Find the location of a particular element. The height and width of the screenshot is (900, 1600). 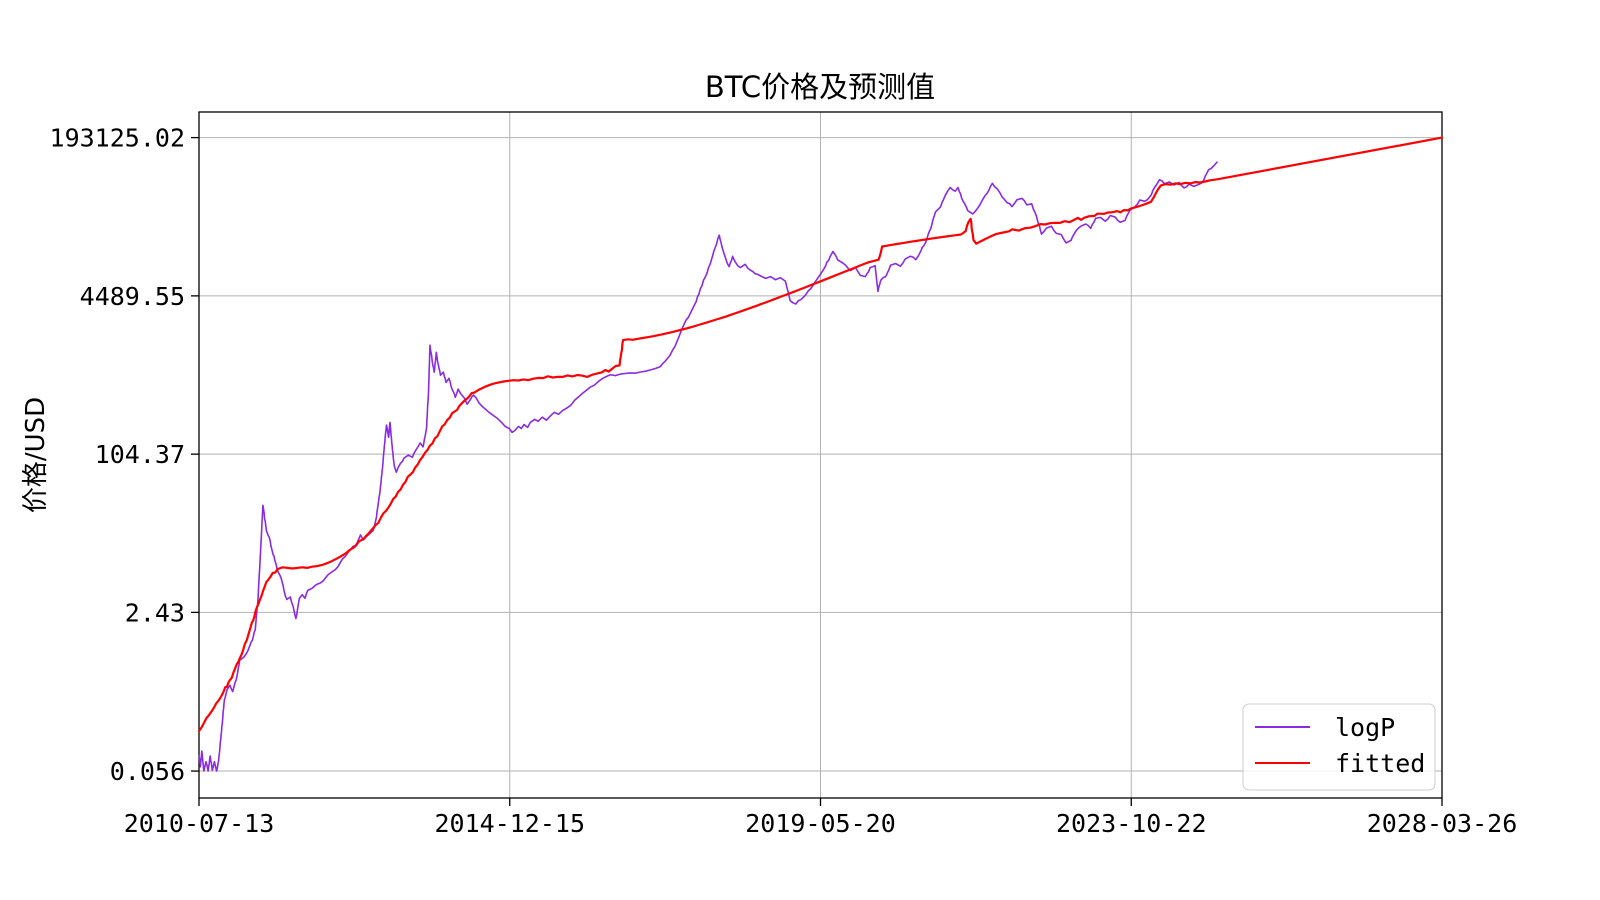

chart-title: BTC价格及预测值 is located at coordinates (820, 87).